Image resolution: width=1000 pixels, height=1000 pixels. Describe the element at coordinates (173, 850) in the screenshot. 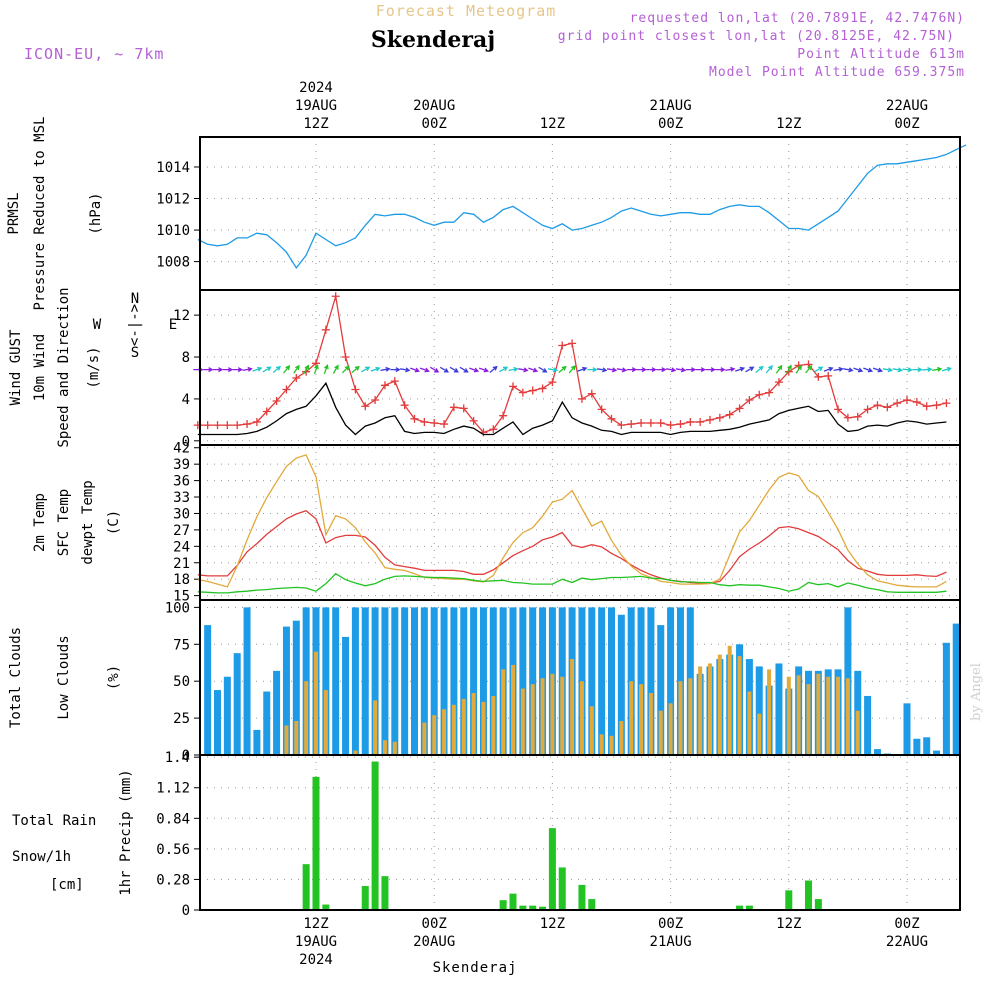

I see `y-tick-label: 0.56` at that location.